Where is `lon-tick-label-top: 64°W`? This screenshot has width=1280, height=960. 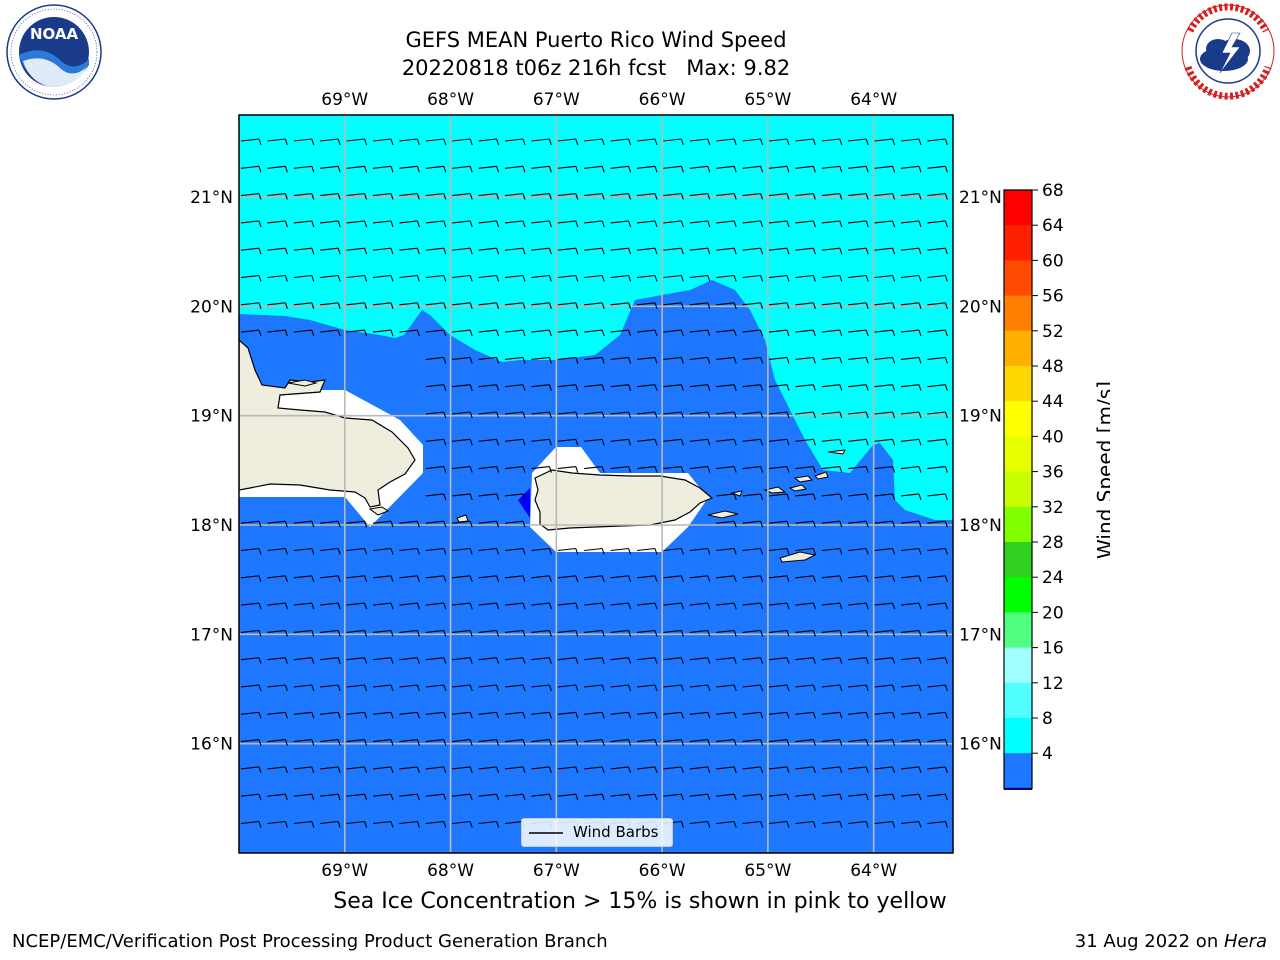
lon-tick-label-top: 64°W is located at coordinates (873, 100).